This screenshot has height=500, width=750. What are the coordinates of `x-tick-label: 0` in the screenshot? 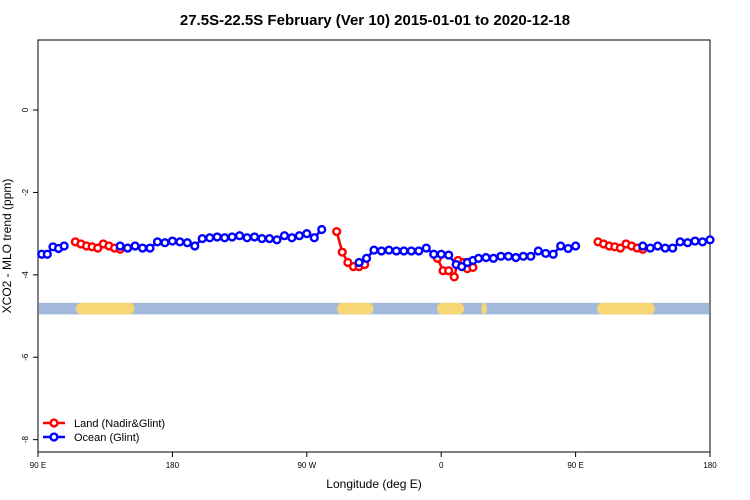 It's located at (441, 465).